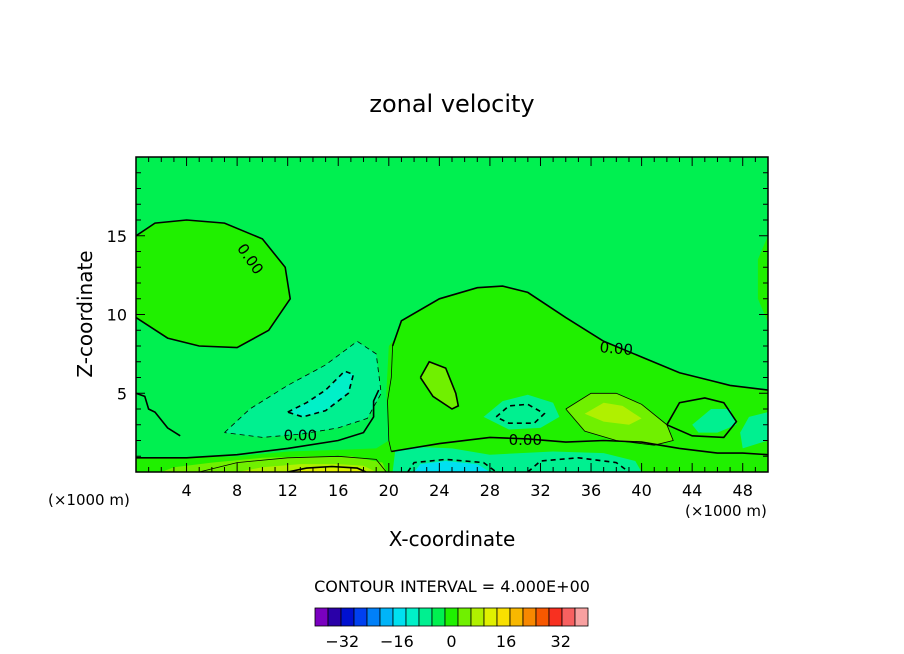 The height and width of the screenshot is (654, 904). I want to click on contour-region-right-band-positive-core, so click(613, 413).